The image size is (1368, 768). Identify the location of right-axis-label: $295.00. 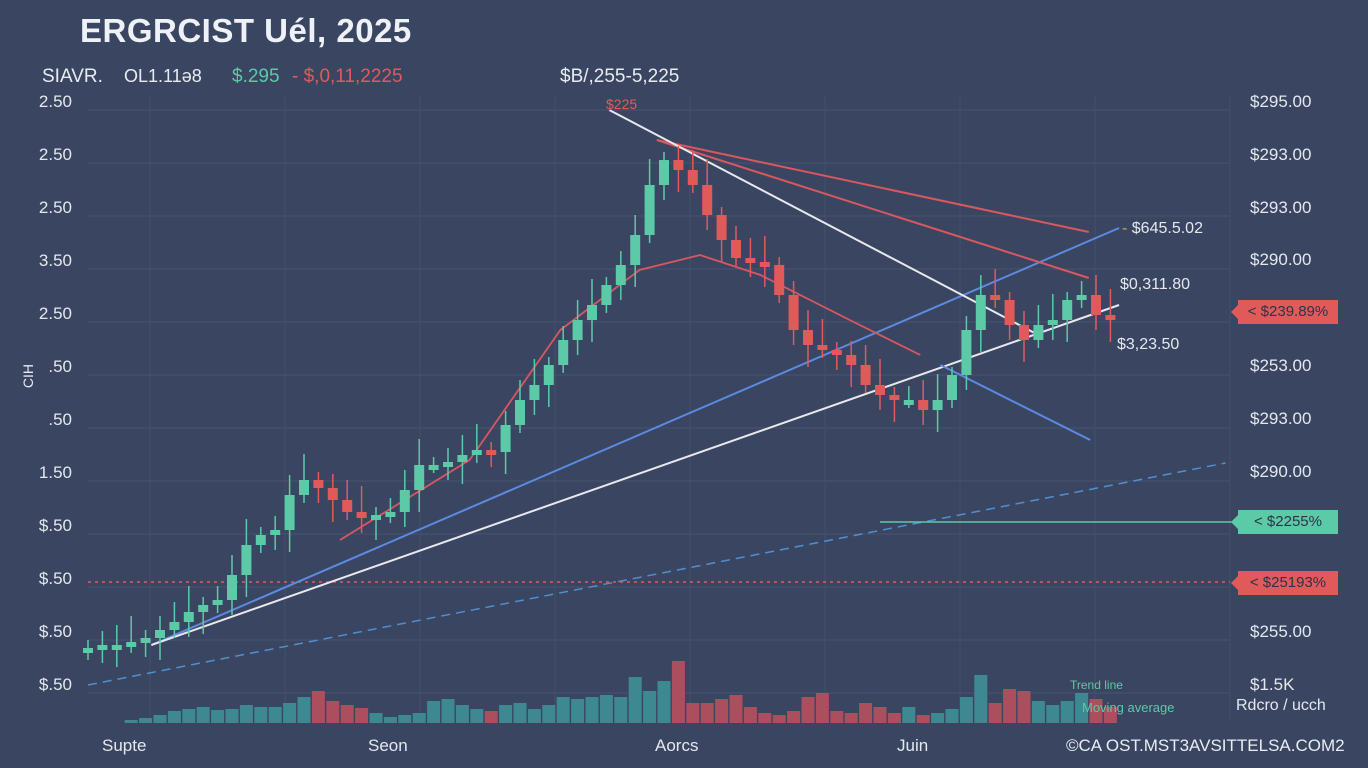
(1281, 101).